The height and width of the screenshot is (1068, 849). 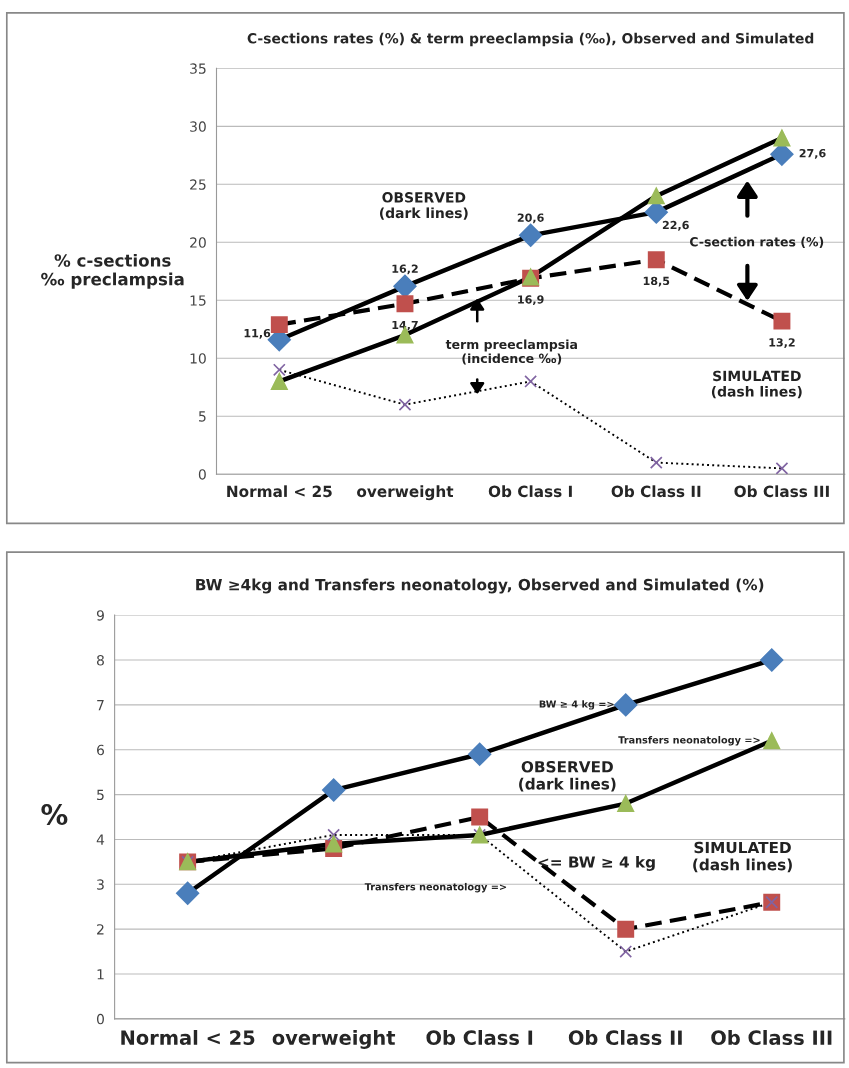 What do you see at coordinates (530, 39) in the screenshot?
I see `chart-title: C-sections rates (%) & term preeclampsia (‰), Observed and Simulated` at bounding box center [530, 39].